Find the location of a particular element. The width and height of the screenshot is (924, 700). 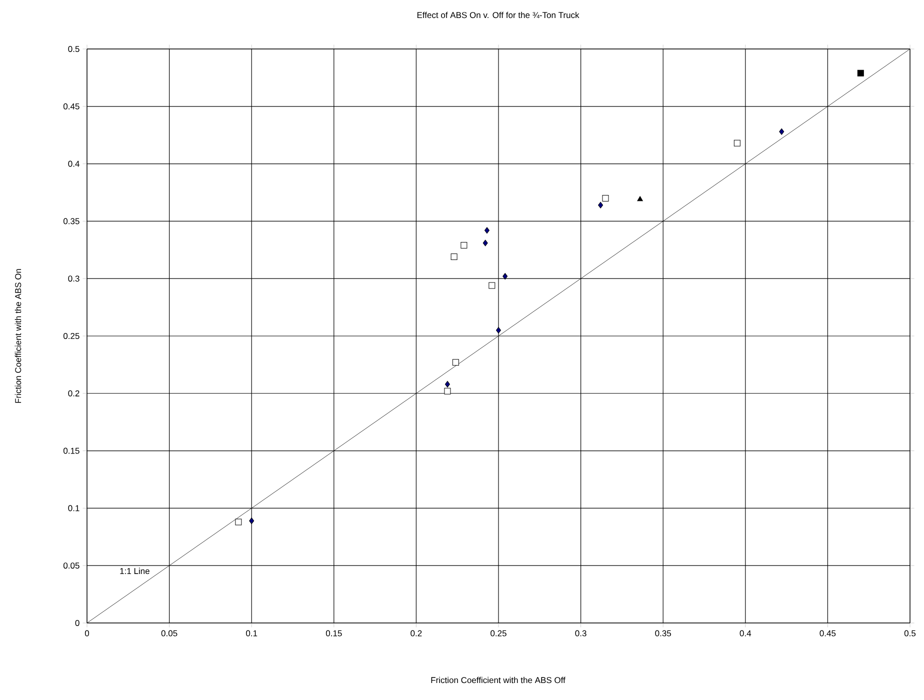

x-tick-label: 0 is located at coordinates (87, 633).